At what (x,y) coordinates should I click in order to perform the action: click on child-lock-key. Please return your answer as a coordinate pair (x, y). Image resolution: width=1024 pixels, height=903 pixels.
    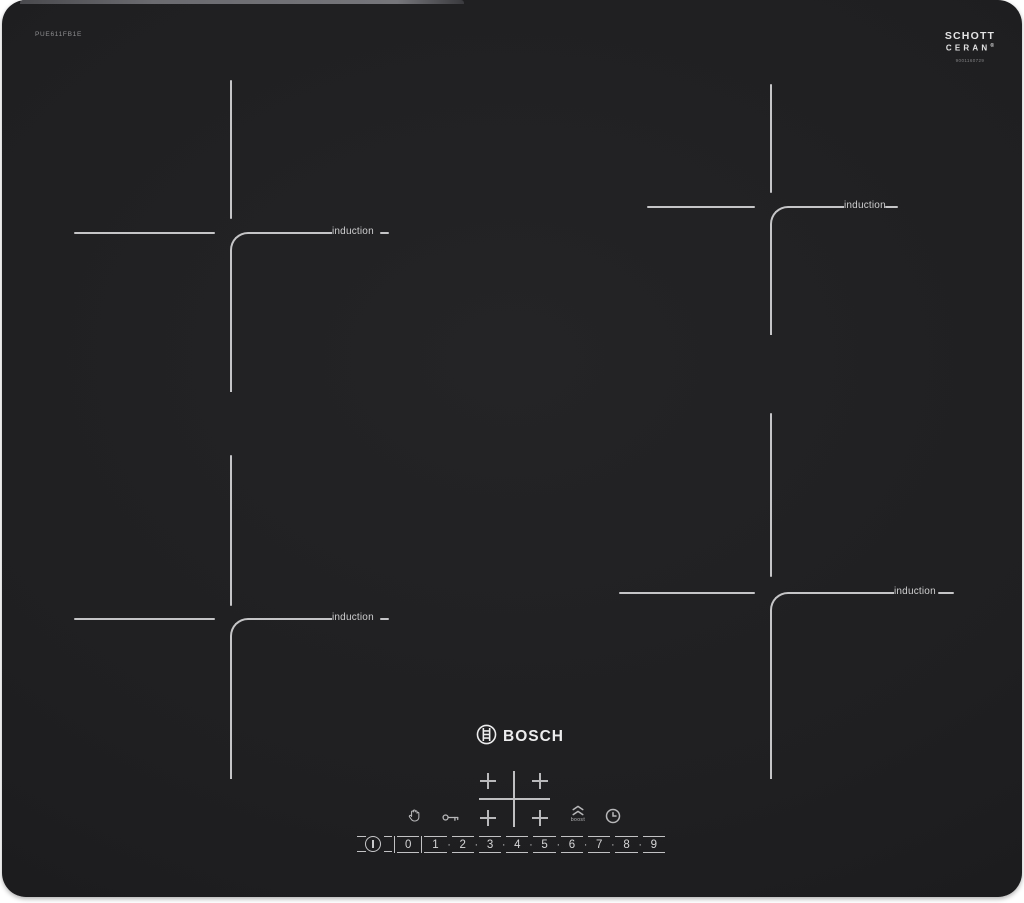
    Looking at the image, I should click on (450, 817).